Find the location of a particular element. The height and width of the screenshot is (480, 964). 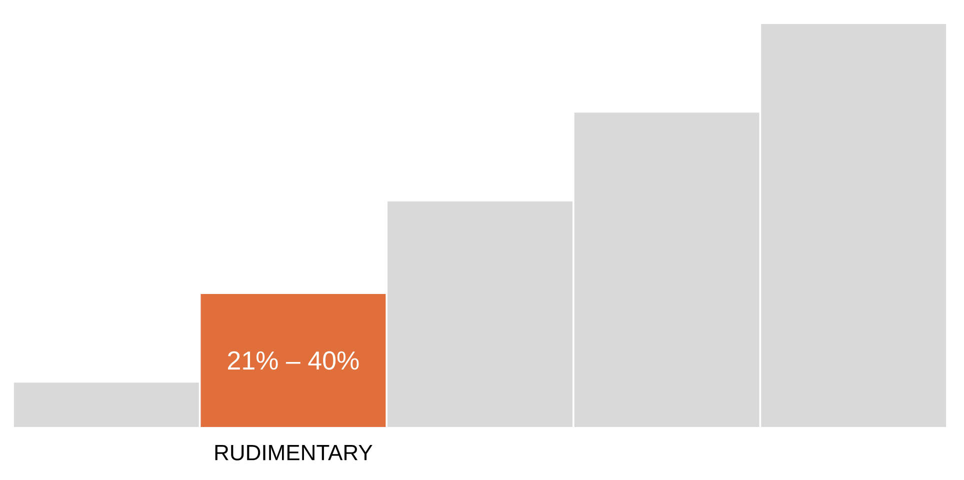

annotation: 21% – 40% is located at coordinates (293, 360).